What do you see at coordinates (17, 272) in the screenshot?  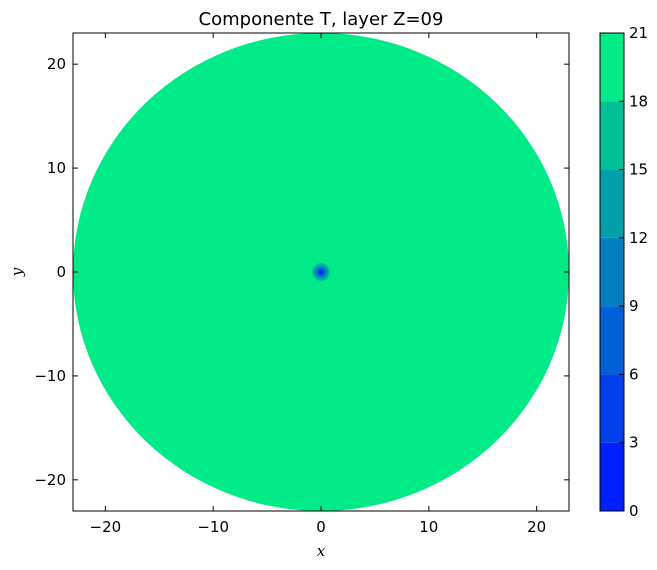 I see `y-axis-label: y` at bounding box center [17, 272].